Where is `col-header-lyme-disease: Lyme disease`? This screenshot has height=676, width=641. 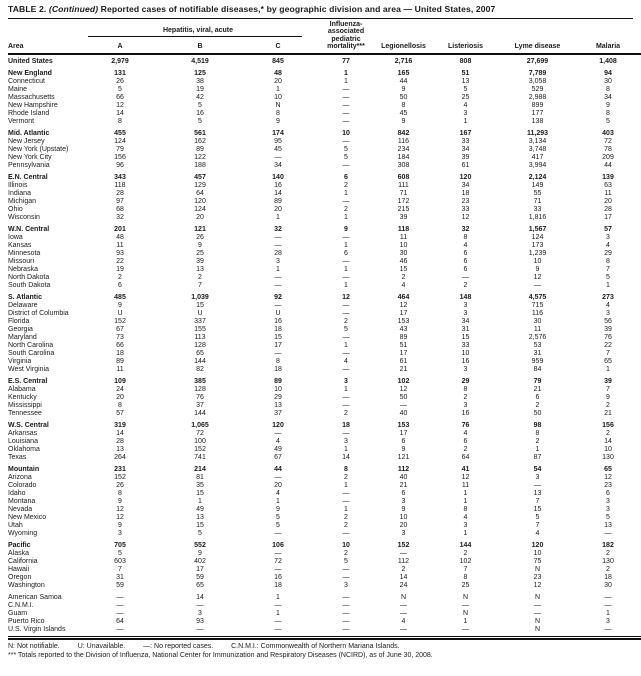 col-header-lyme-disease: Lyme disease is located at coordinates (537, 47).